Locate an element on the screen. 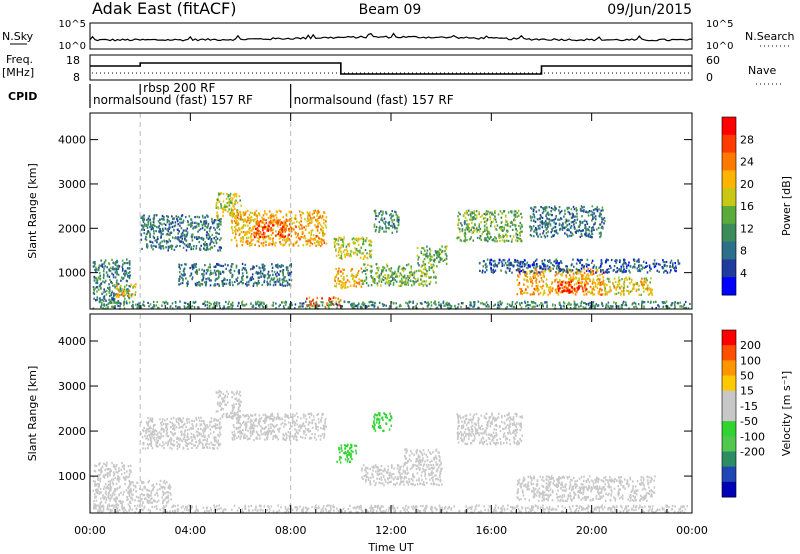 The width and height of the screenshot is (800, 554). y-axis-title: Slant Range [km] is located at coordinates (32, 211).